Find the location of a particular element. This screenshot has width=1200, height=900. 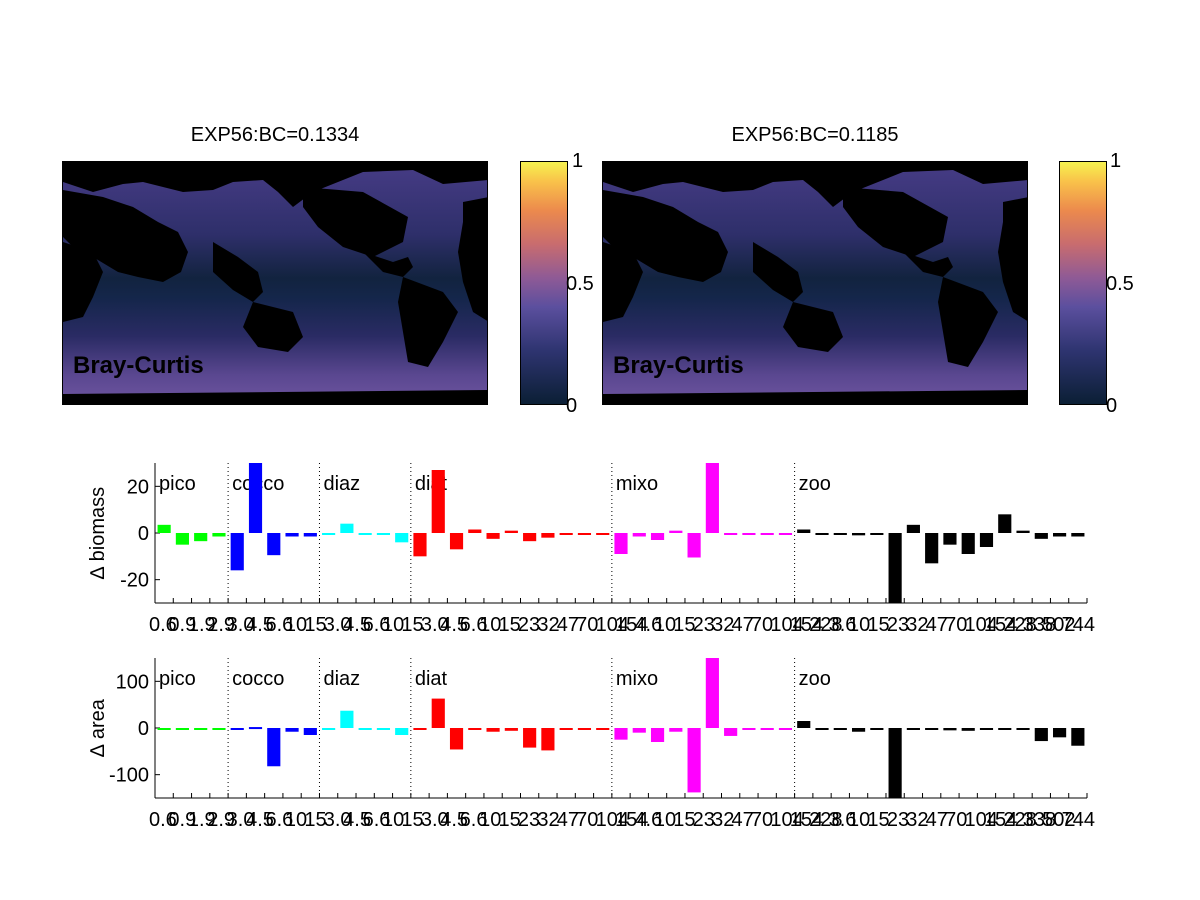

bar-cocco is located at coordinates (255, 498).